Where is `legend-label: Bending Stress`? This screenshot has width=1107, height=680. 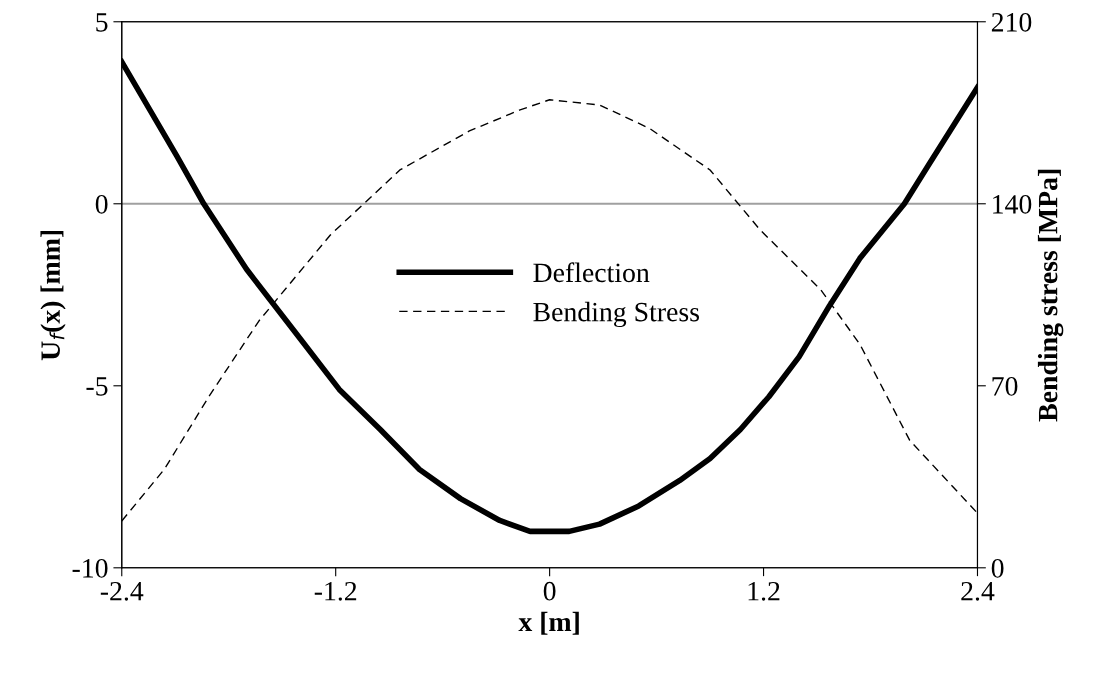 legend-label: Bending Stress is located at coordinates (616, 314).